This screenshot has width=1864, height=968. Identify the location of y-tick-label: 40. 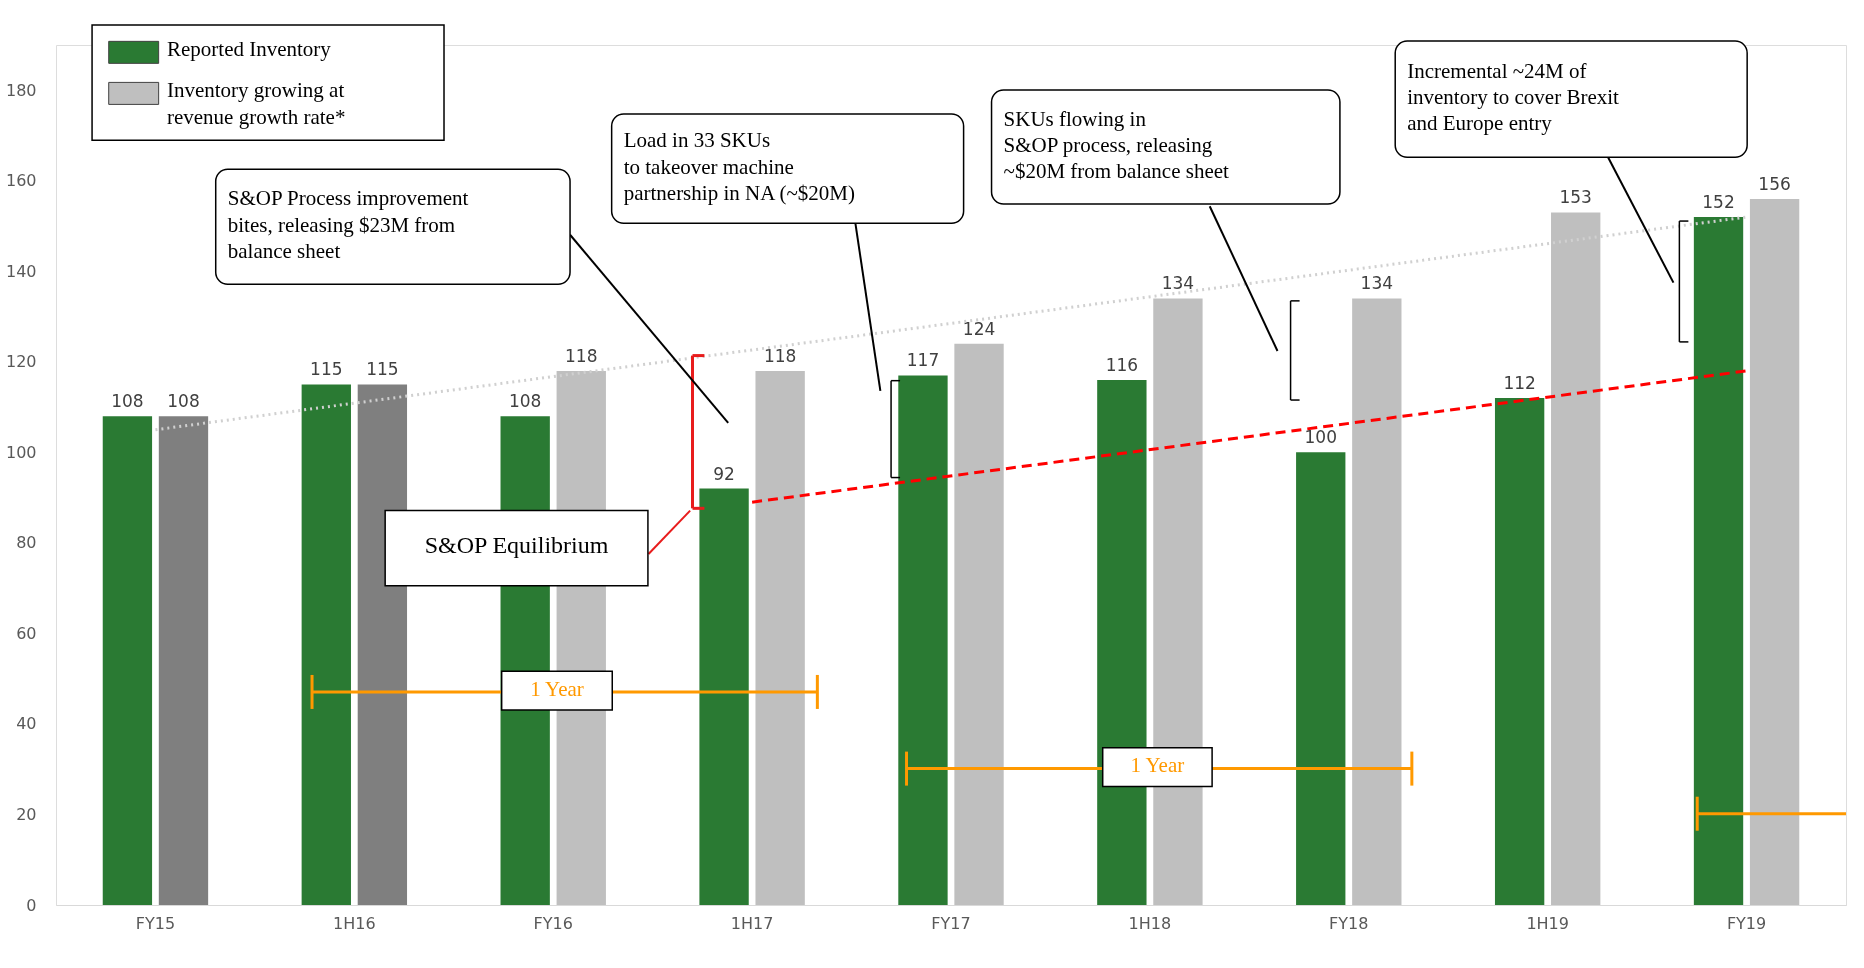
(26, 724).